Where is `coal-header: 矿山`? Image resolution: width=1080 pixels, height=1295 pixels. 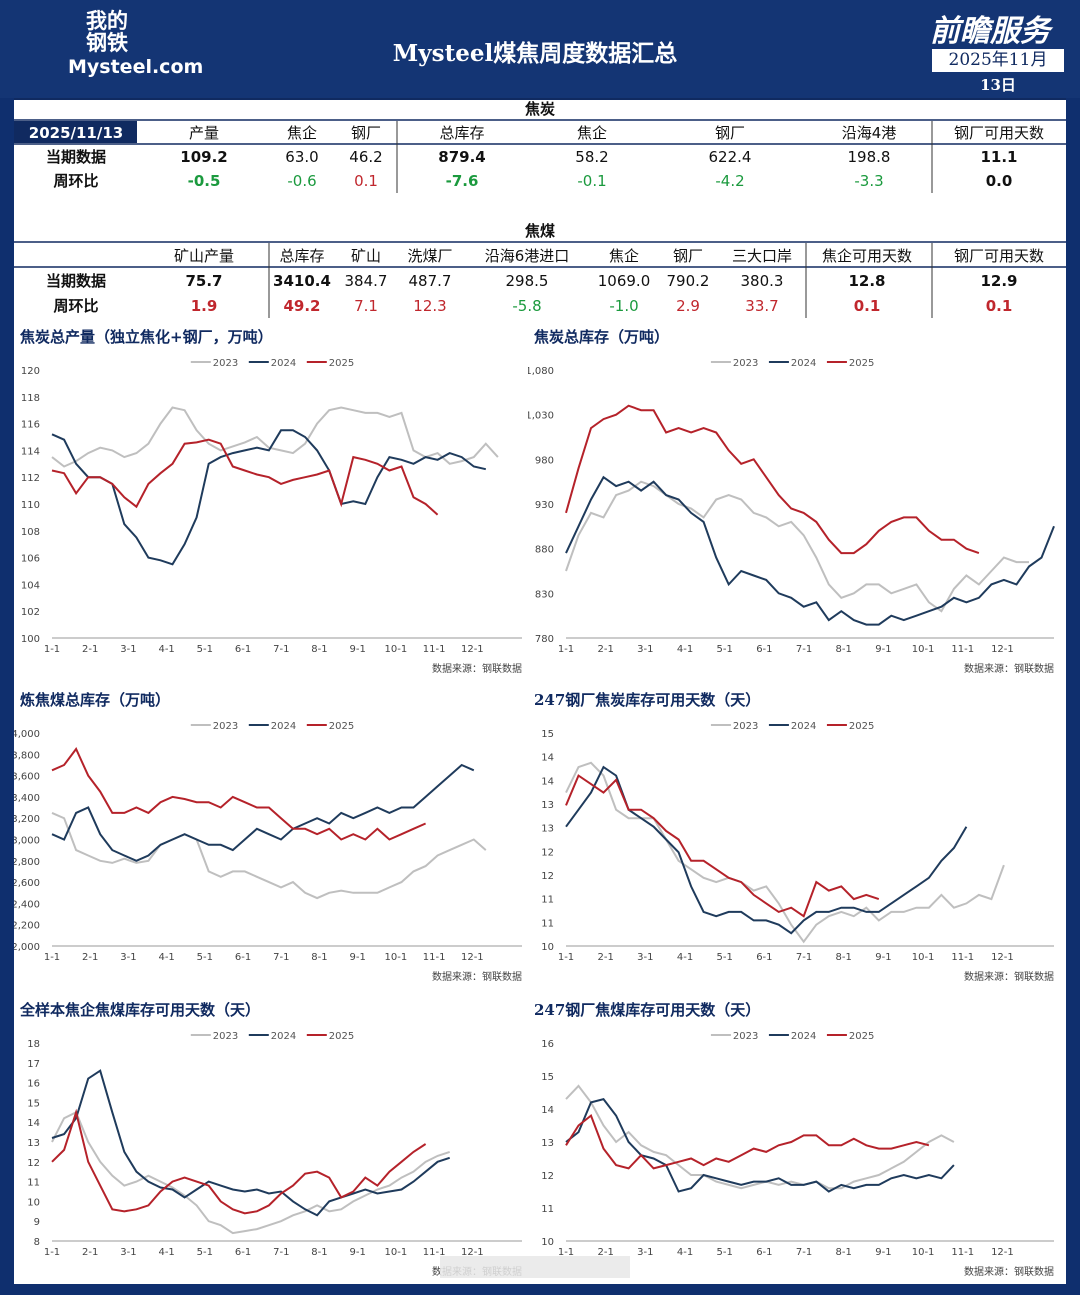
coal-header: 矿山 is located at coordinates (366, 256).